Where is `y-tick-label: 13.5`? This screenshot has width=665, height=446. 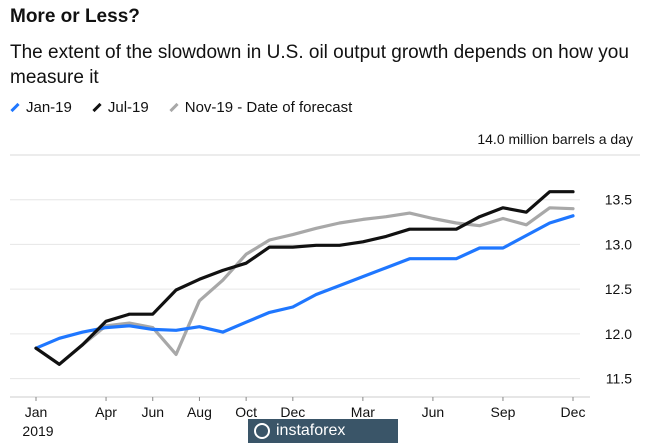
y-tick-label: 13.5 is located at coordinates (618, 200).